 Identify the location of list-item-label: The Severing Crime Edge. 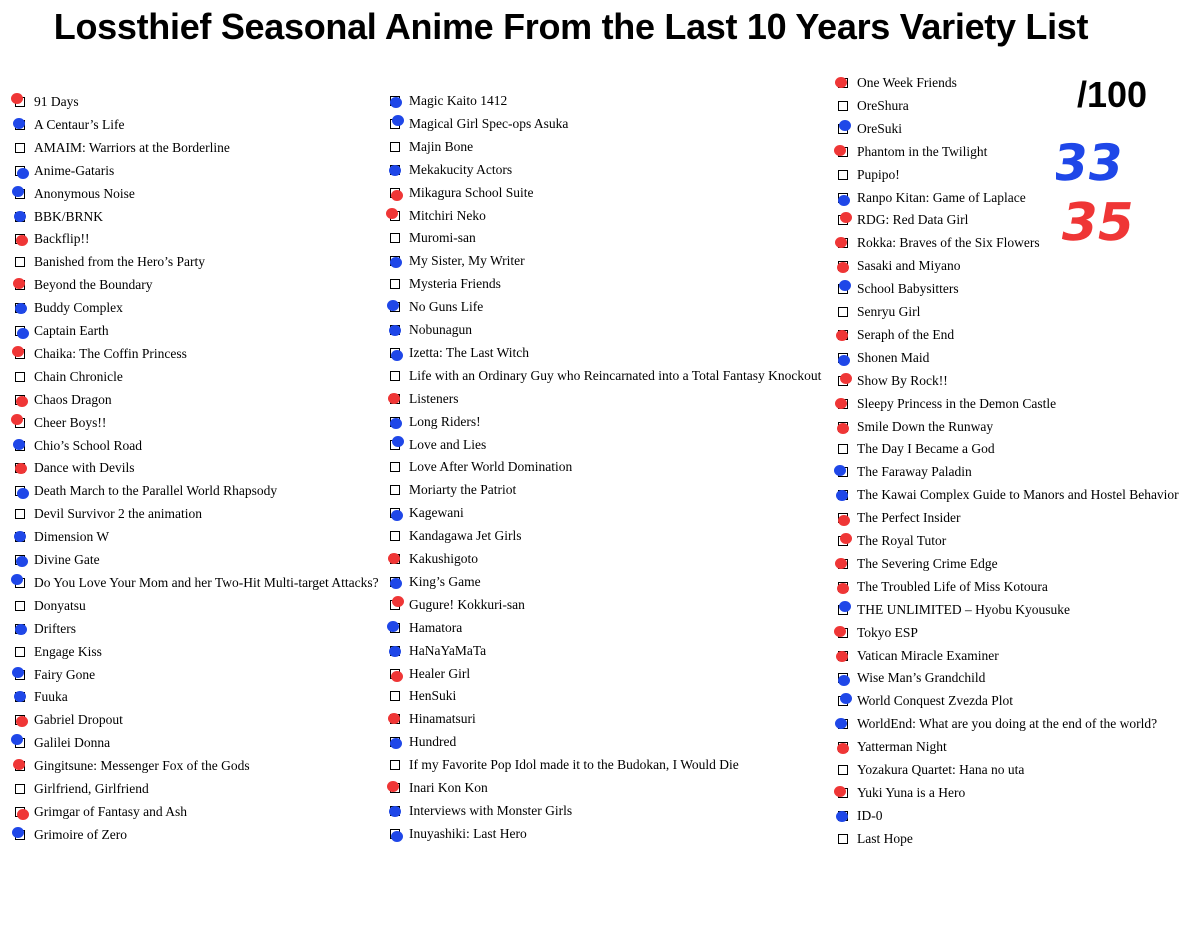
(927, 563).